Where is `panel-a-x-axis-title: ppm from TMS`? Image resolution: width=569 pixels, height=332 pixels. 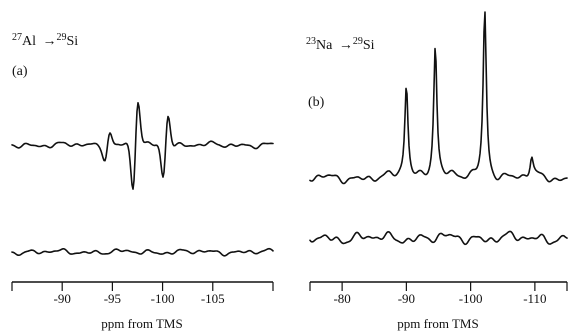 panel-a-x-axis-title: ppm from TMS is located at coordinates (141, 323).